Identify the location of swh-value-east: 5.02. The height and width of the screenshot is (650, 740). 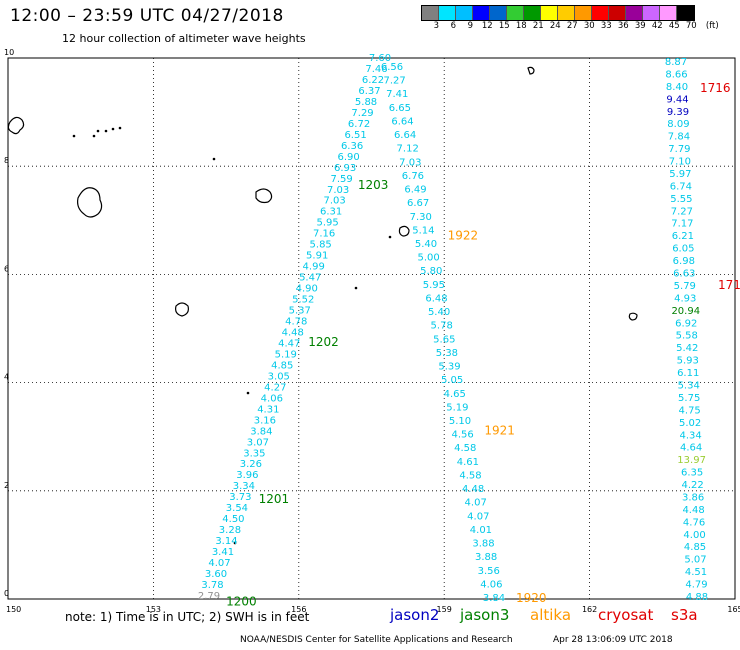
(690, 423).